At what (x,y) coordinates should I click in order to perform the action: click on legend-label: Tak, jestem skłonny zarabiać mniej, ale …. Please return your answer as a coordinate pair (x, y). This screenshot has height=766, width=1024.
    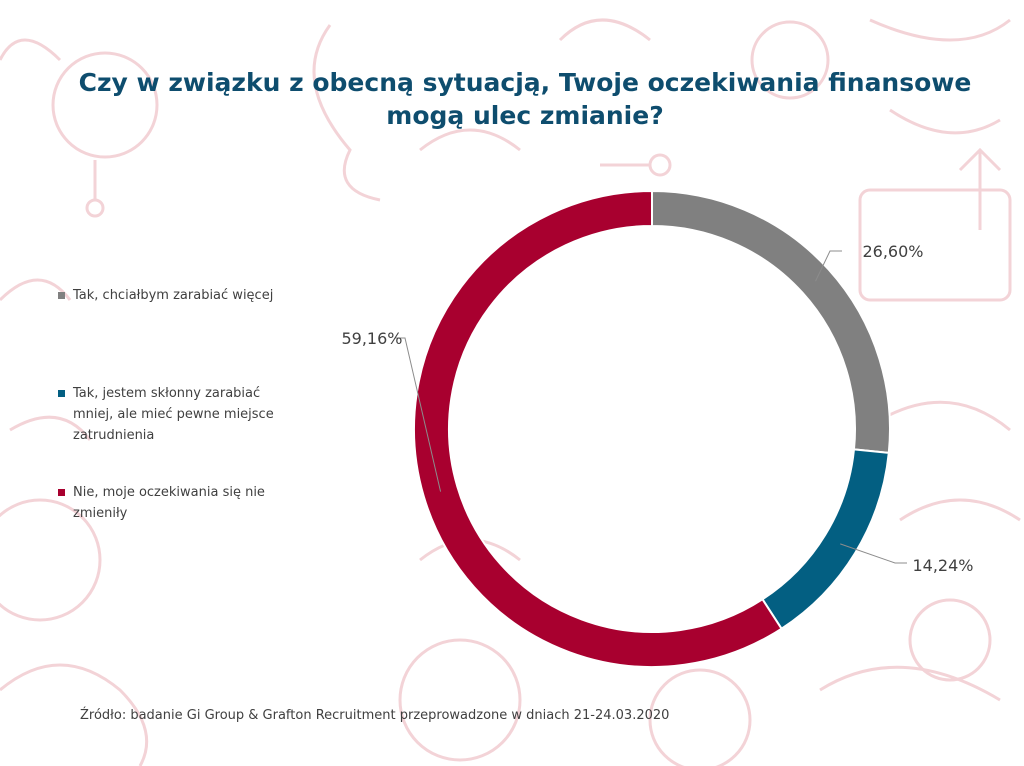
    Looking at the image, I should click on (173, 414).